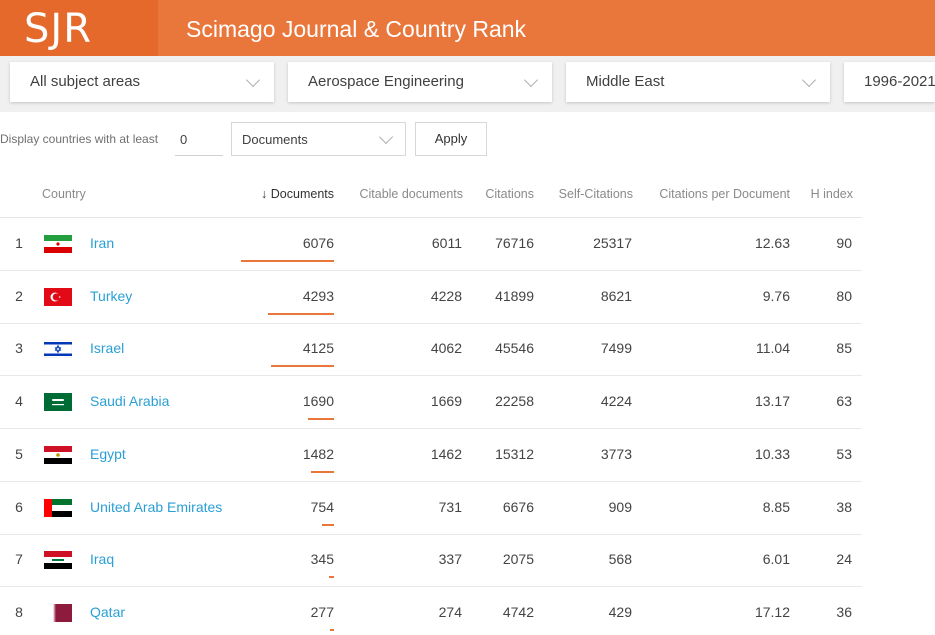  What do you see at coordinates (431, 561) in the screenshot?
I see `table-row: 7 Iraq 345 337 2075 568 6.01 24` at bounding box center [431, 561].